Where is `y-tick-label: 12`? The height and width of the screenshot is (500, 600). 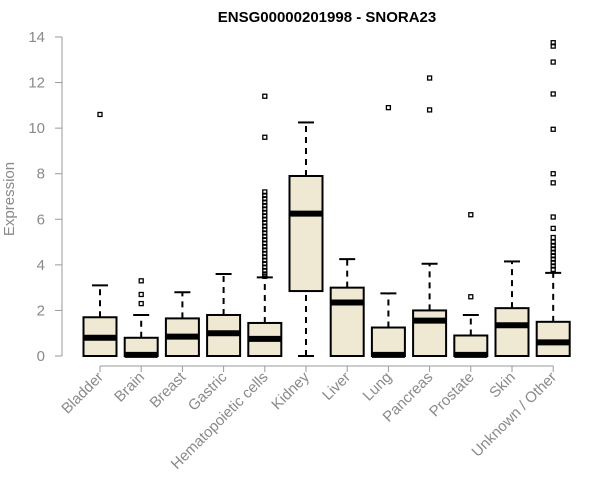 y-tick-label: 12 is located at coordinates (36, 83).